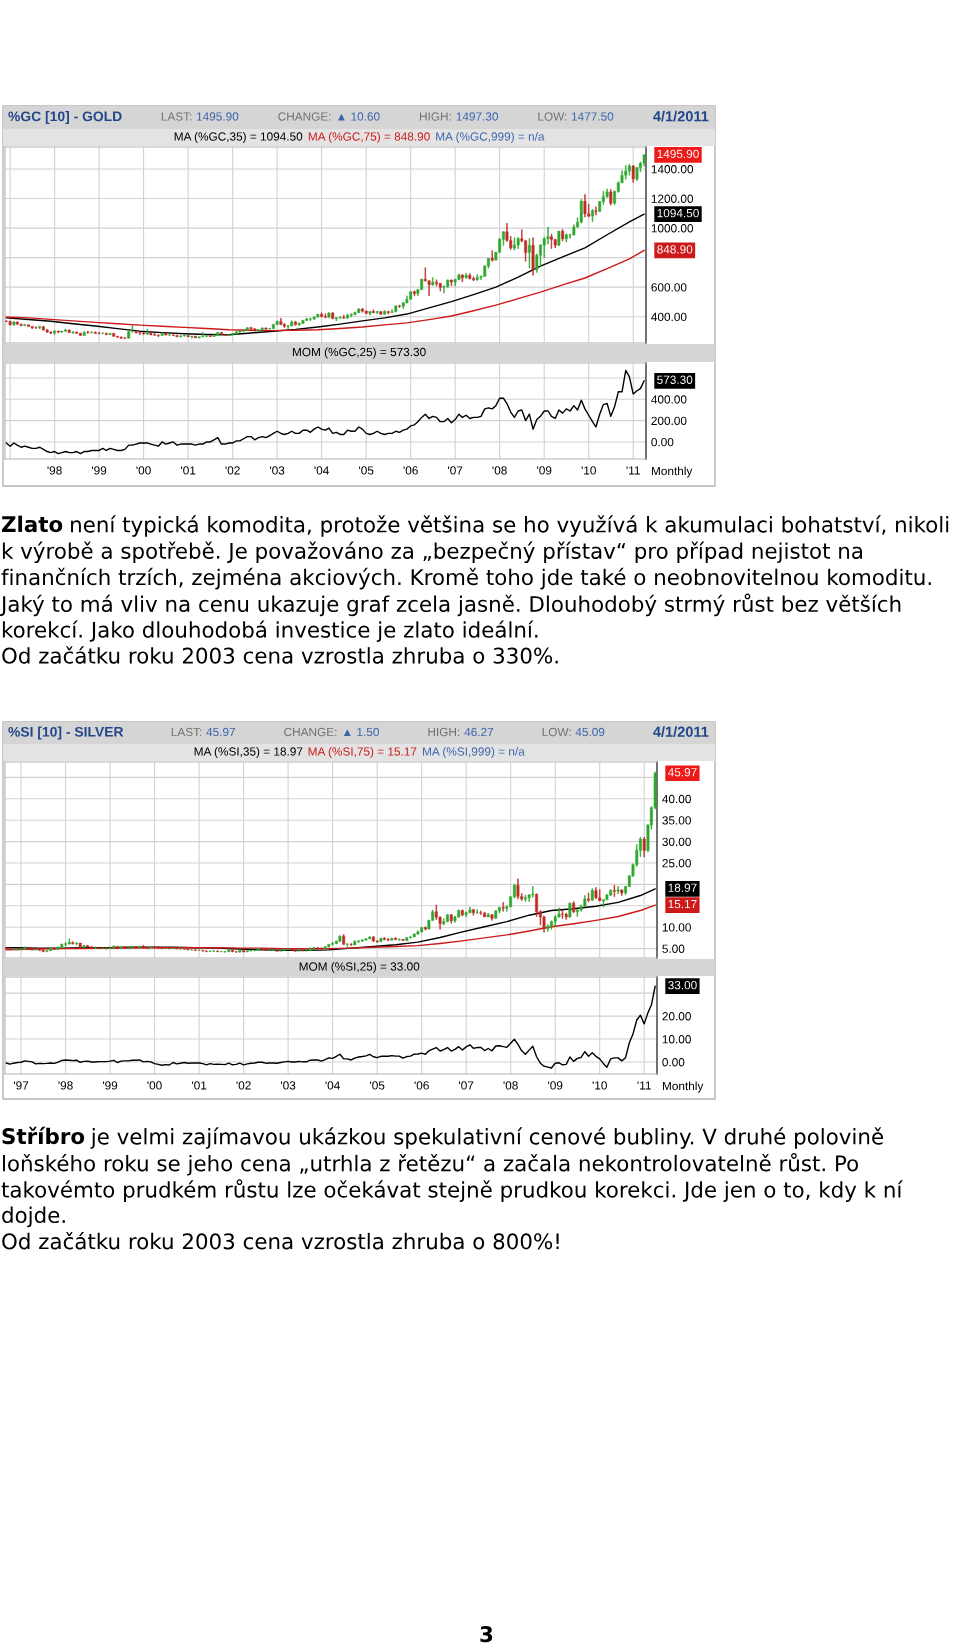  I want to click on y-tick-label: 40.00, so click(676, 799).